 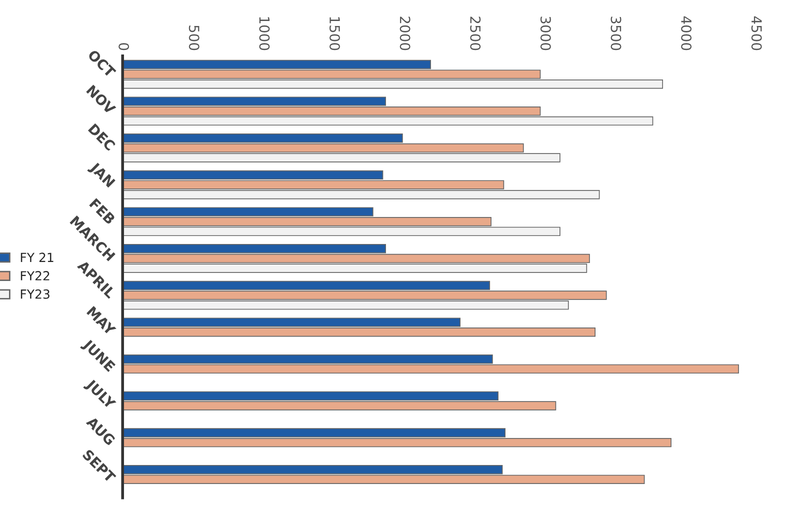 What do you see at coordinates (124, 46) in the screenshot?
I see `x-tick-label: 0` at bounding box center [124, 46].